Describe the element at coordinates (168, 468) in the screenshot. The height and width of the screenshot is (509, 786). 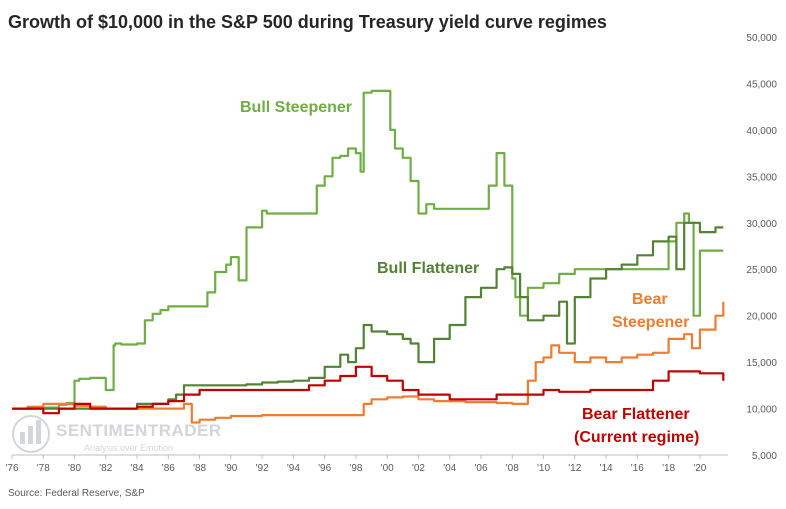
I see `x-tick-label: '86` at that location.